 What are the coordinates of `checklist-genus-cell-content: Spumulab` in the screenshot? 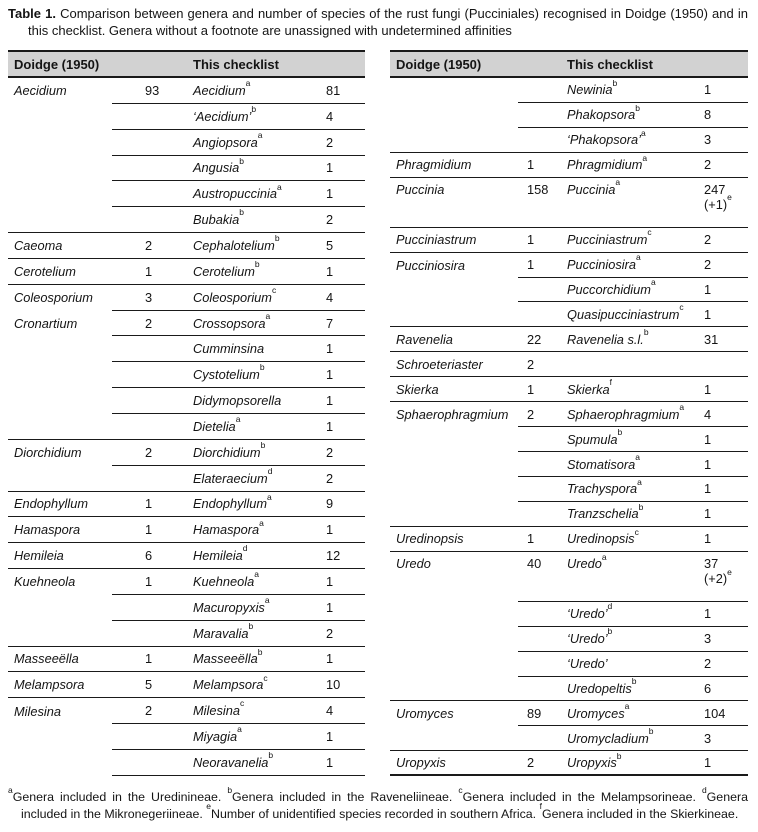 It's located at (594, 437).